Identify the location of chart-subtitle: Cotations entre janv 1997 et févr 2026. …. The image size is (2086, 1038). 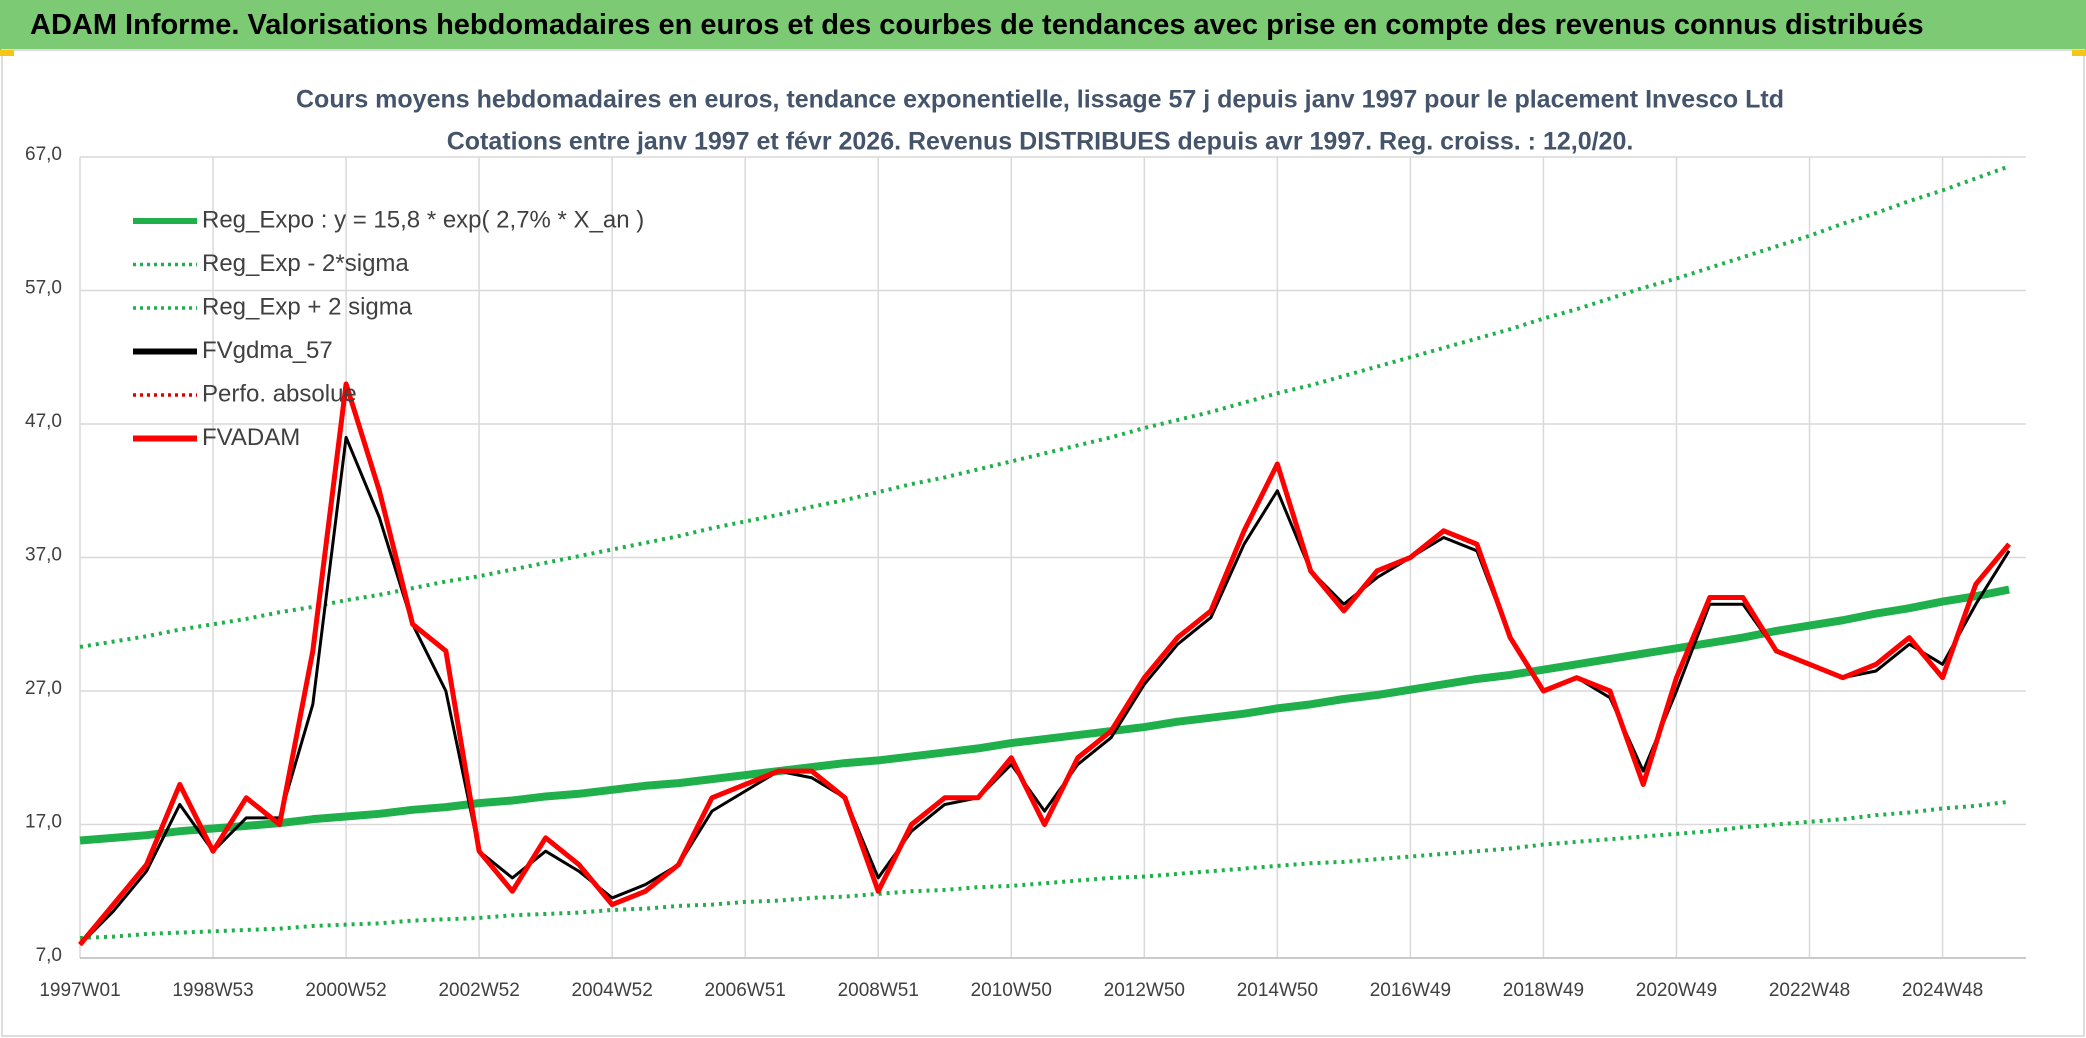
(1040, 142).